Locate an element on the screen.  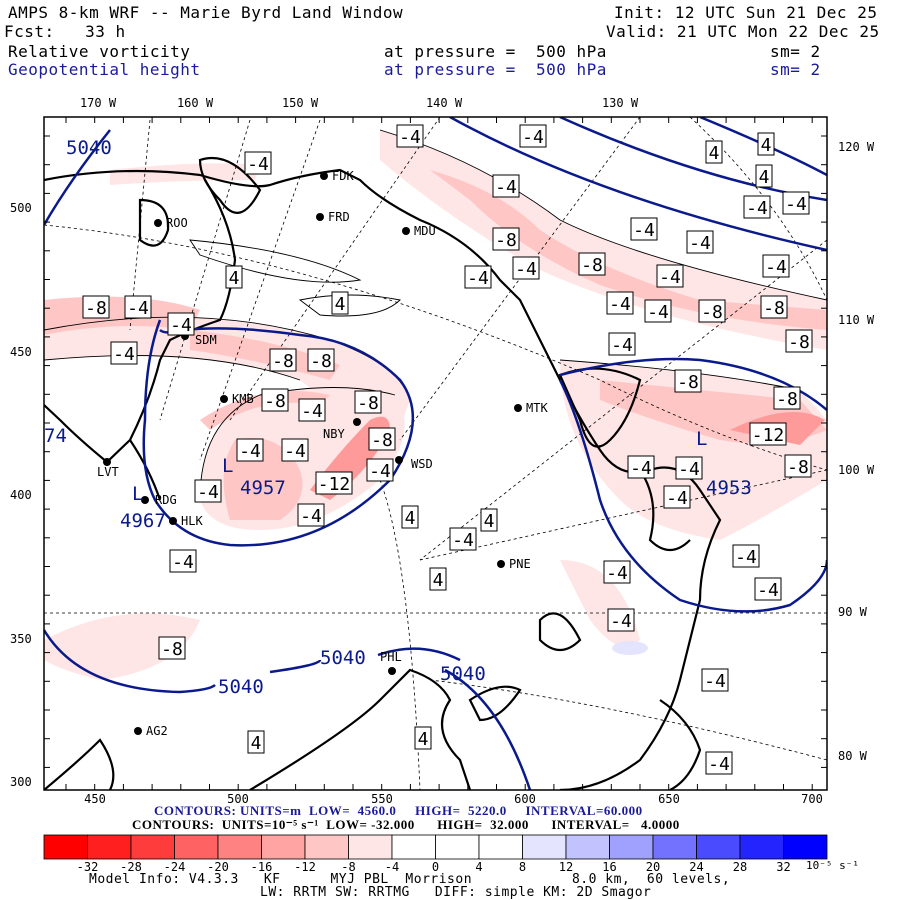
height-contour-label: 74 is located at coordinates (55, 436).